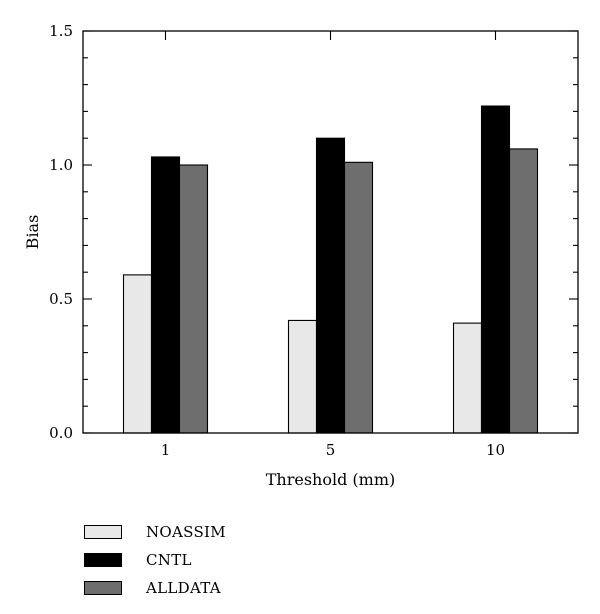  I want to click on legend-label-alldata: ALLDATA, so click(183, 588).